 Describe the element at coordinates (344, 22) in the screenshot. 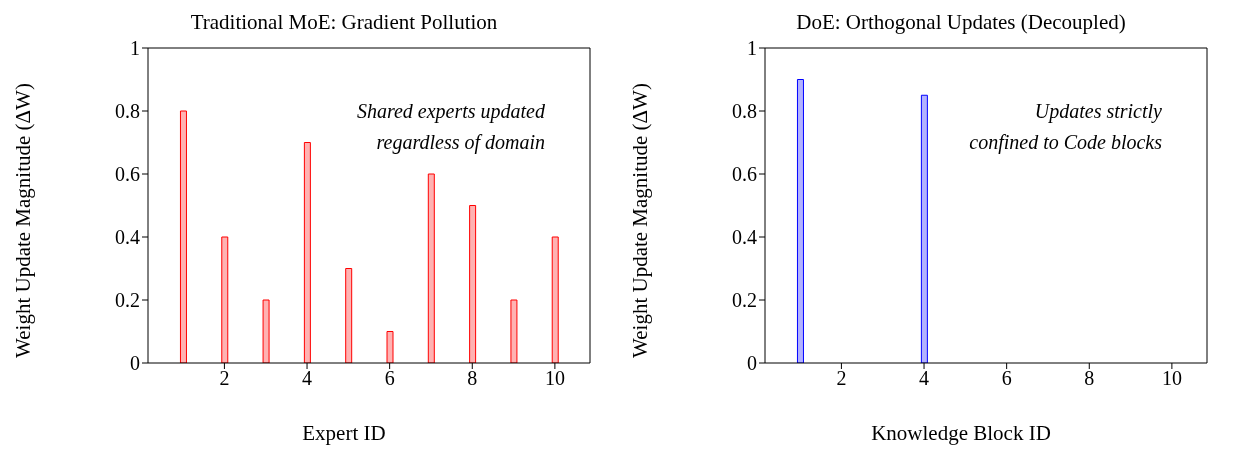

I see `chart-title: Traditional MoE: Gradient Pollution` at that location.